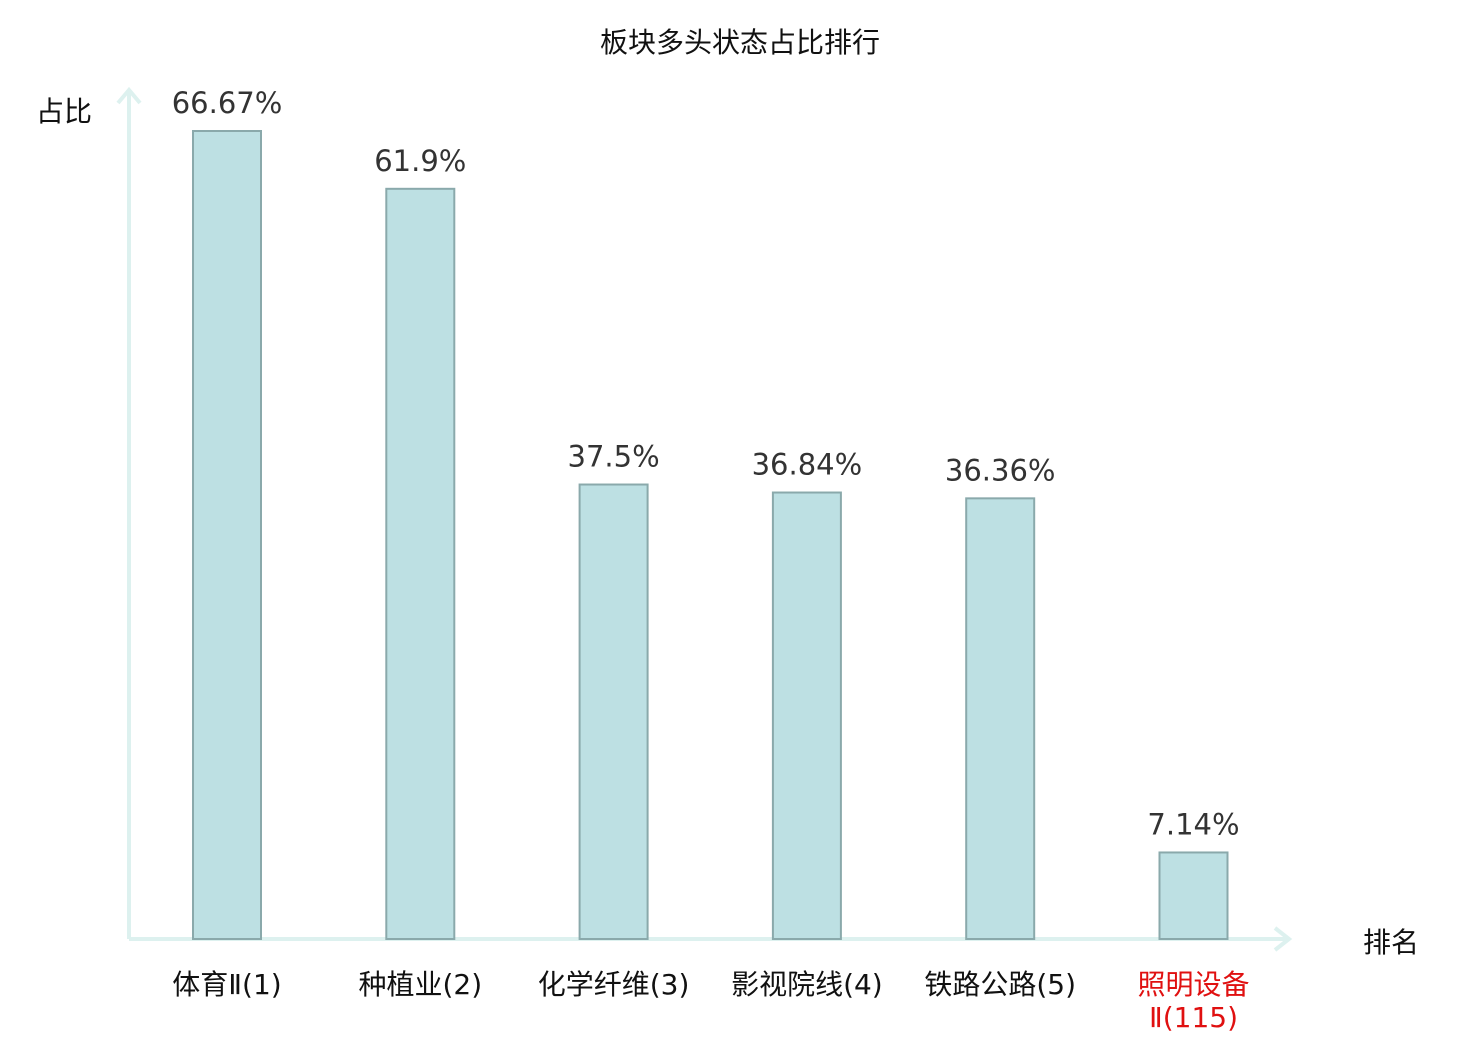  Describe the element at coordinates (420, 161) in the screenshot. I see `value-label: 61.9%` at that location.